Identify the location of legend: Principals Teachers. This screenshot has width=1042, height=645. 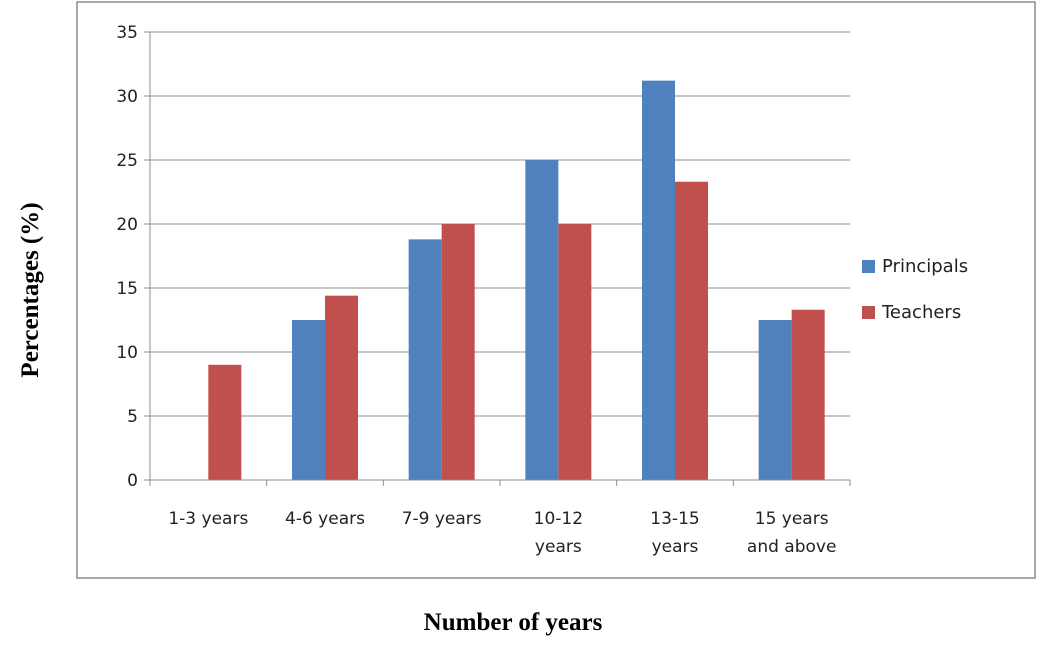
(915, 289).